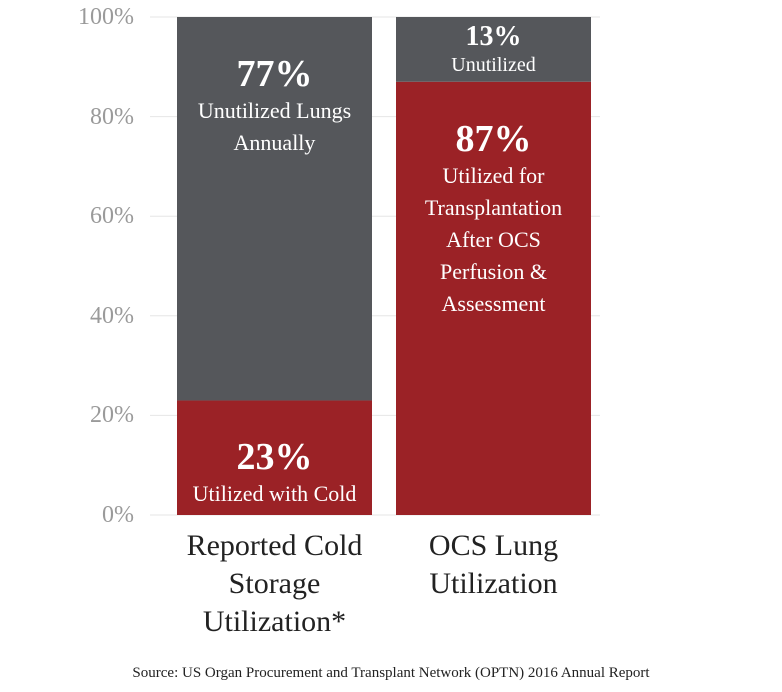 This screenshot has height=692, width=782. What do you see at coordinates (112, 216) in the screenshot?
I see `y-tick-label: 60%` at bounding box center [112, 216].